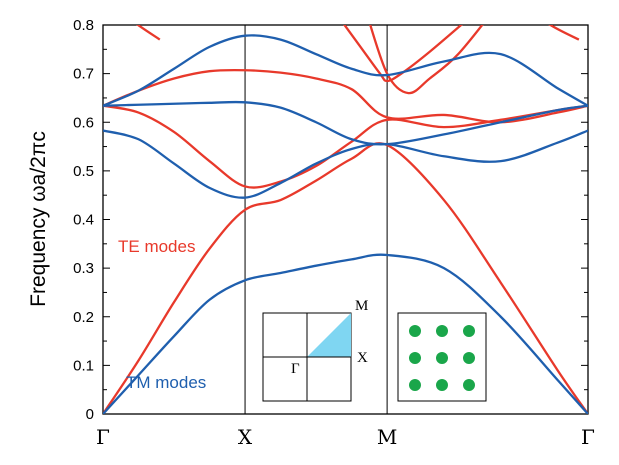  What do you see at coordinates (83, 171) in the screenshot?
I see `y-tick-label: 0.5` at bounding box center [83, 171].